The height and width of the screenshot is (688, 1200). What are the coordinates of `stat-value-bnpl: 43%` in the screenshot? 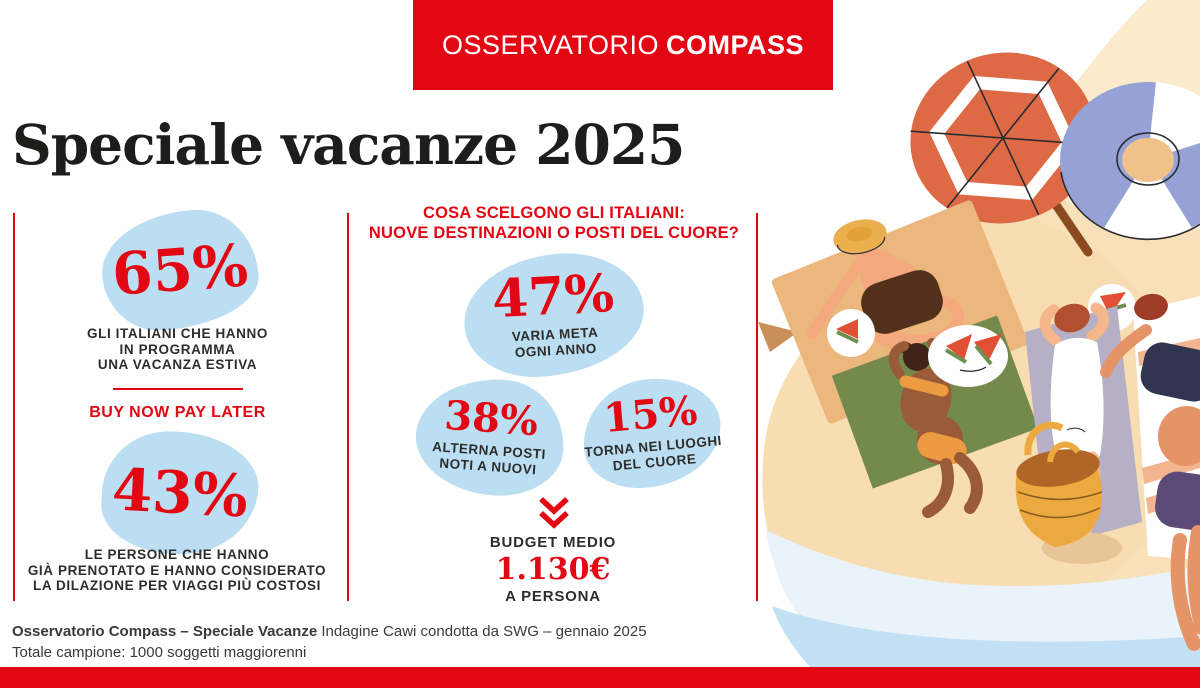 It's located at (180, 493).